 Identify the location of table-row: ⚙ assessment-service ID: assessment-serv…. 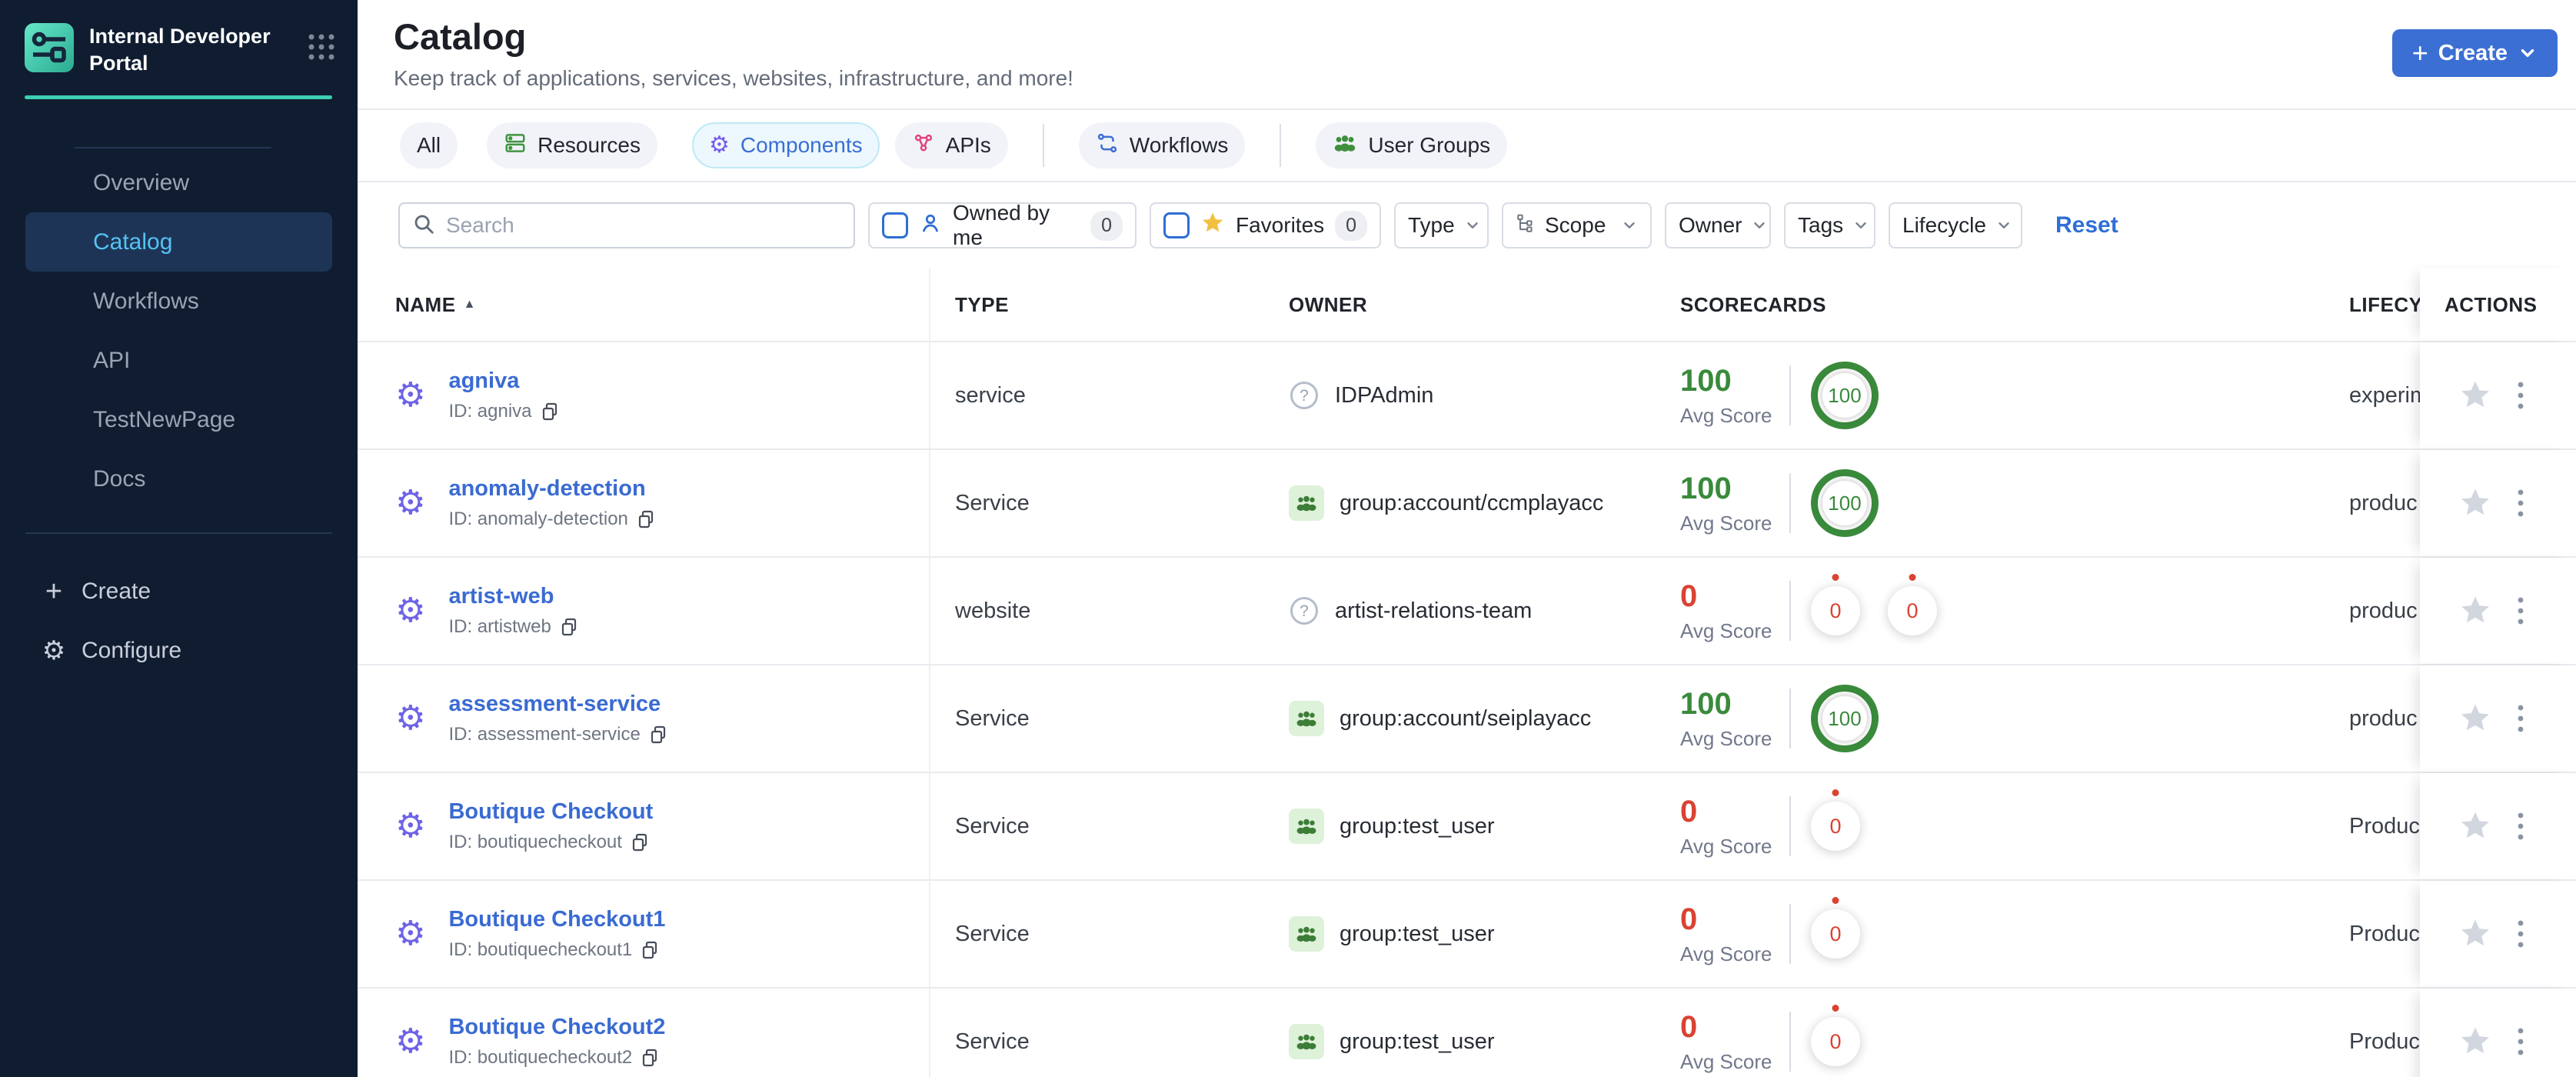
(1467, 718).